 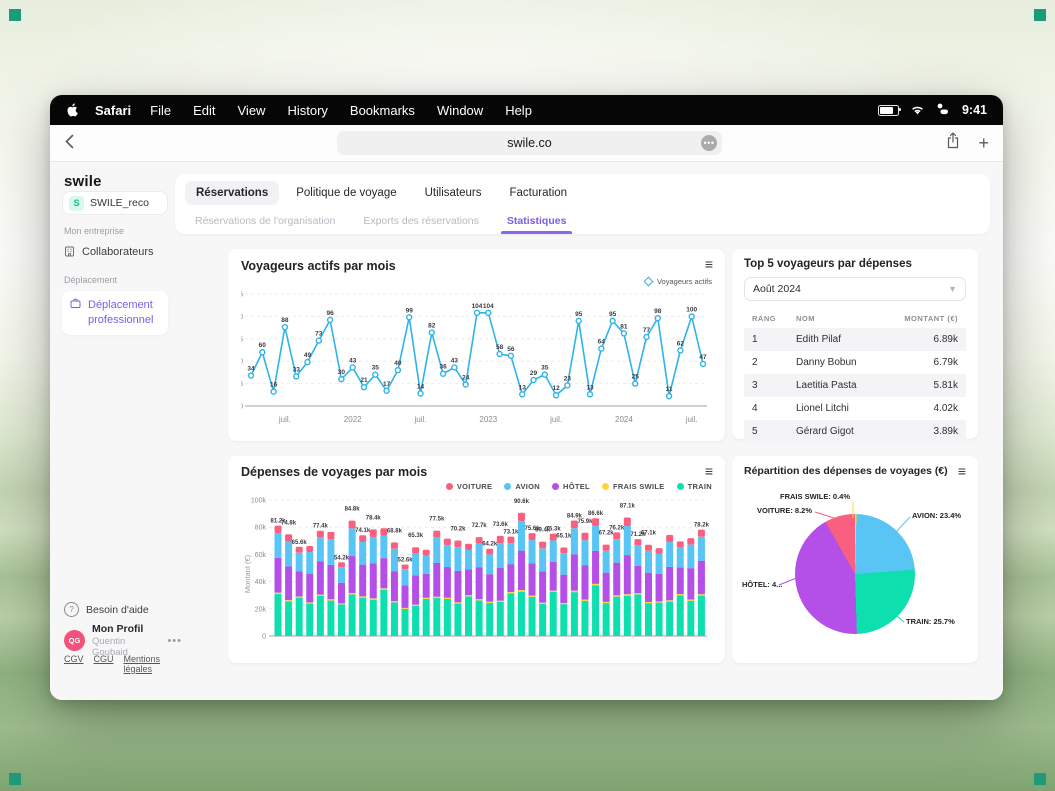 What do you see at coordinates (702, 526) in the screenshot?
I see `svg-text: 78.2k` at bounding box center [702, 526].